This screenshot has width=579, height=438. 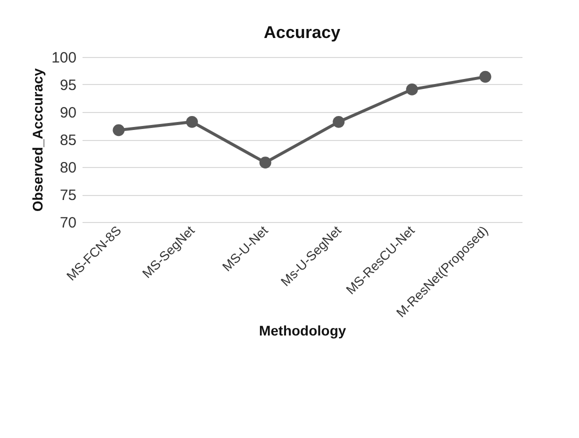 I want to click on y-tick-label: 85, so click(x=68, y=140).